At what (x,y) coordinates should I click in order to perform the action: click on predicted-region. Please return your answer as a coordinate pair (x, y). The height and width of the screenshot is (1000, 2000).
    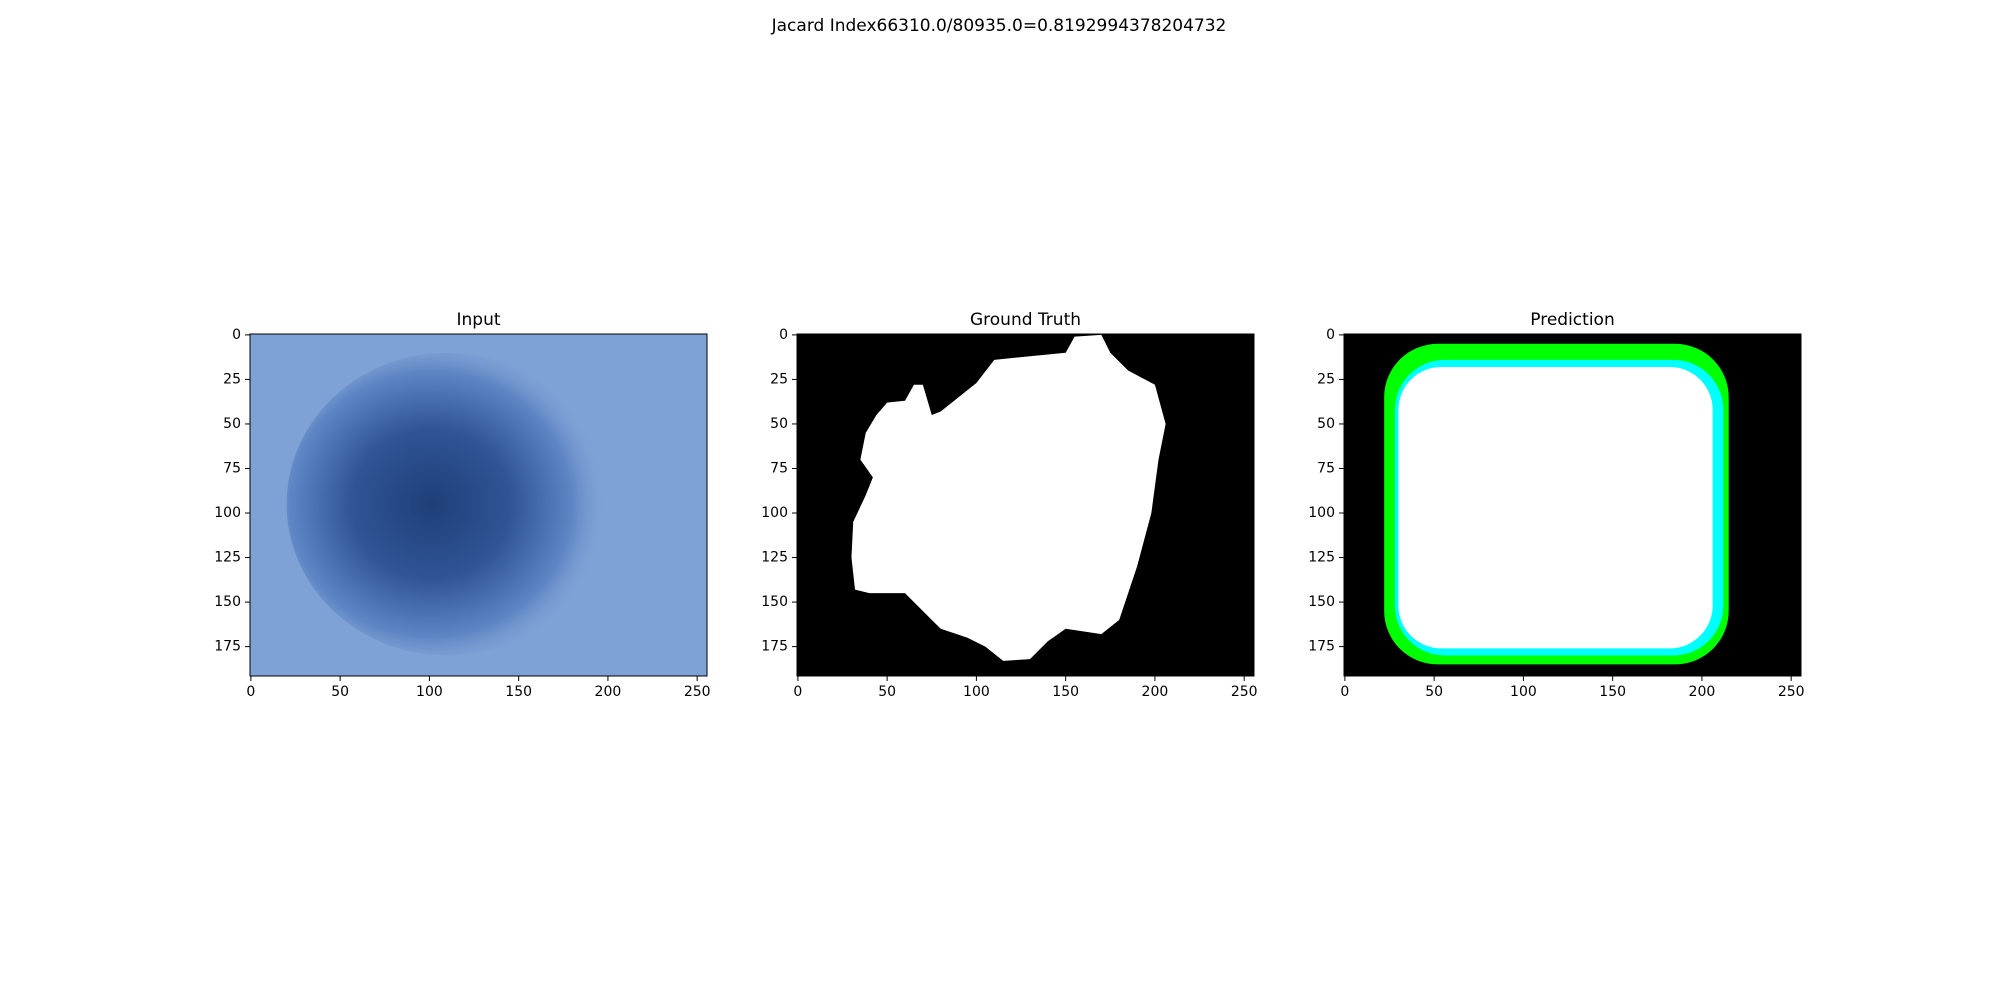
    Looking at the image, I should click on (1555, 507).